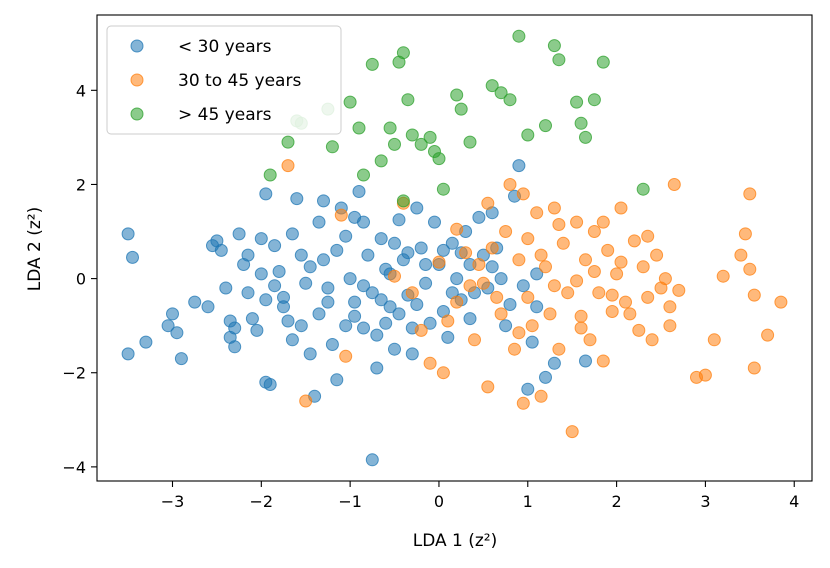 The height and width of the screenshot is (568, 830). Describe the element at coordinates (173, 501) in the screenshot. I see `x-tick-label: −3` at that location.